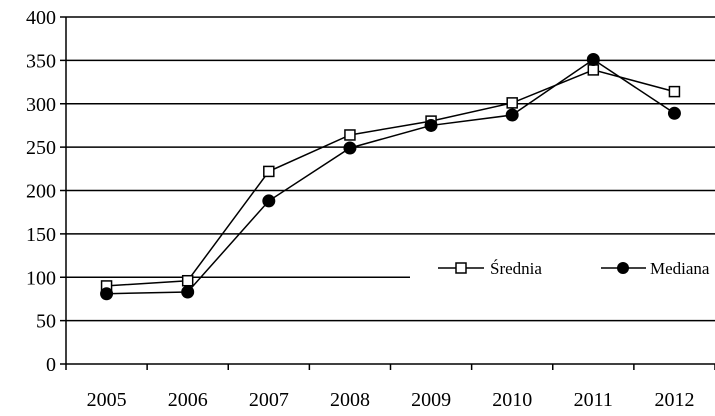  Describe the element at coordinates (674, 113) in the screenshot. I see `point-1-2012` at that location.